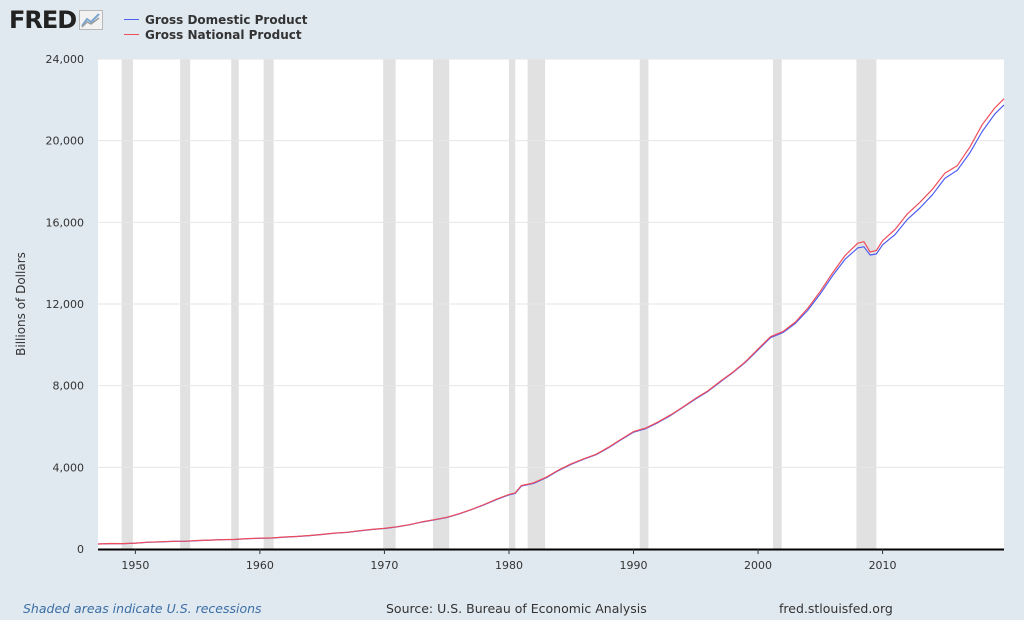 The width and height of the screenshot is (1024, 620). I want to click on y-tick-label: 0, so click(80, 549).